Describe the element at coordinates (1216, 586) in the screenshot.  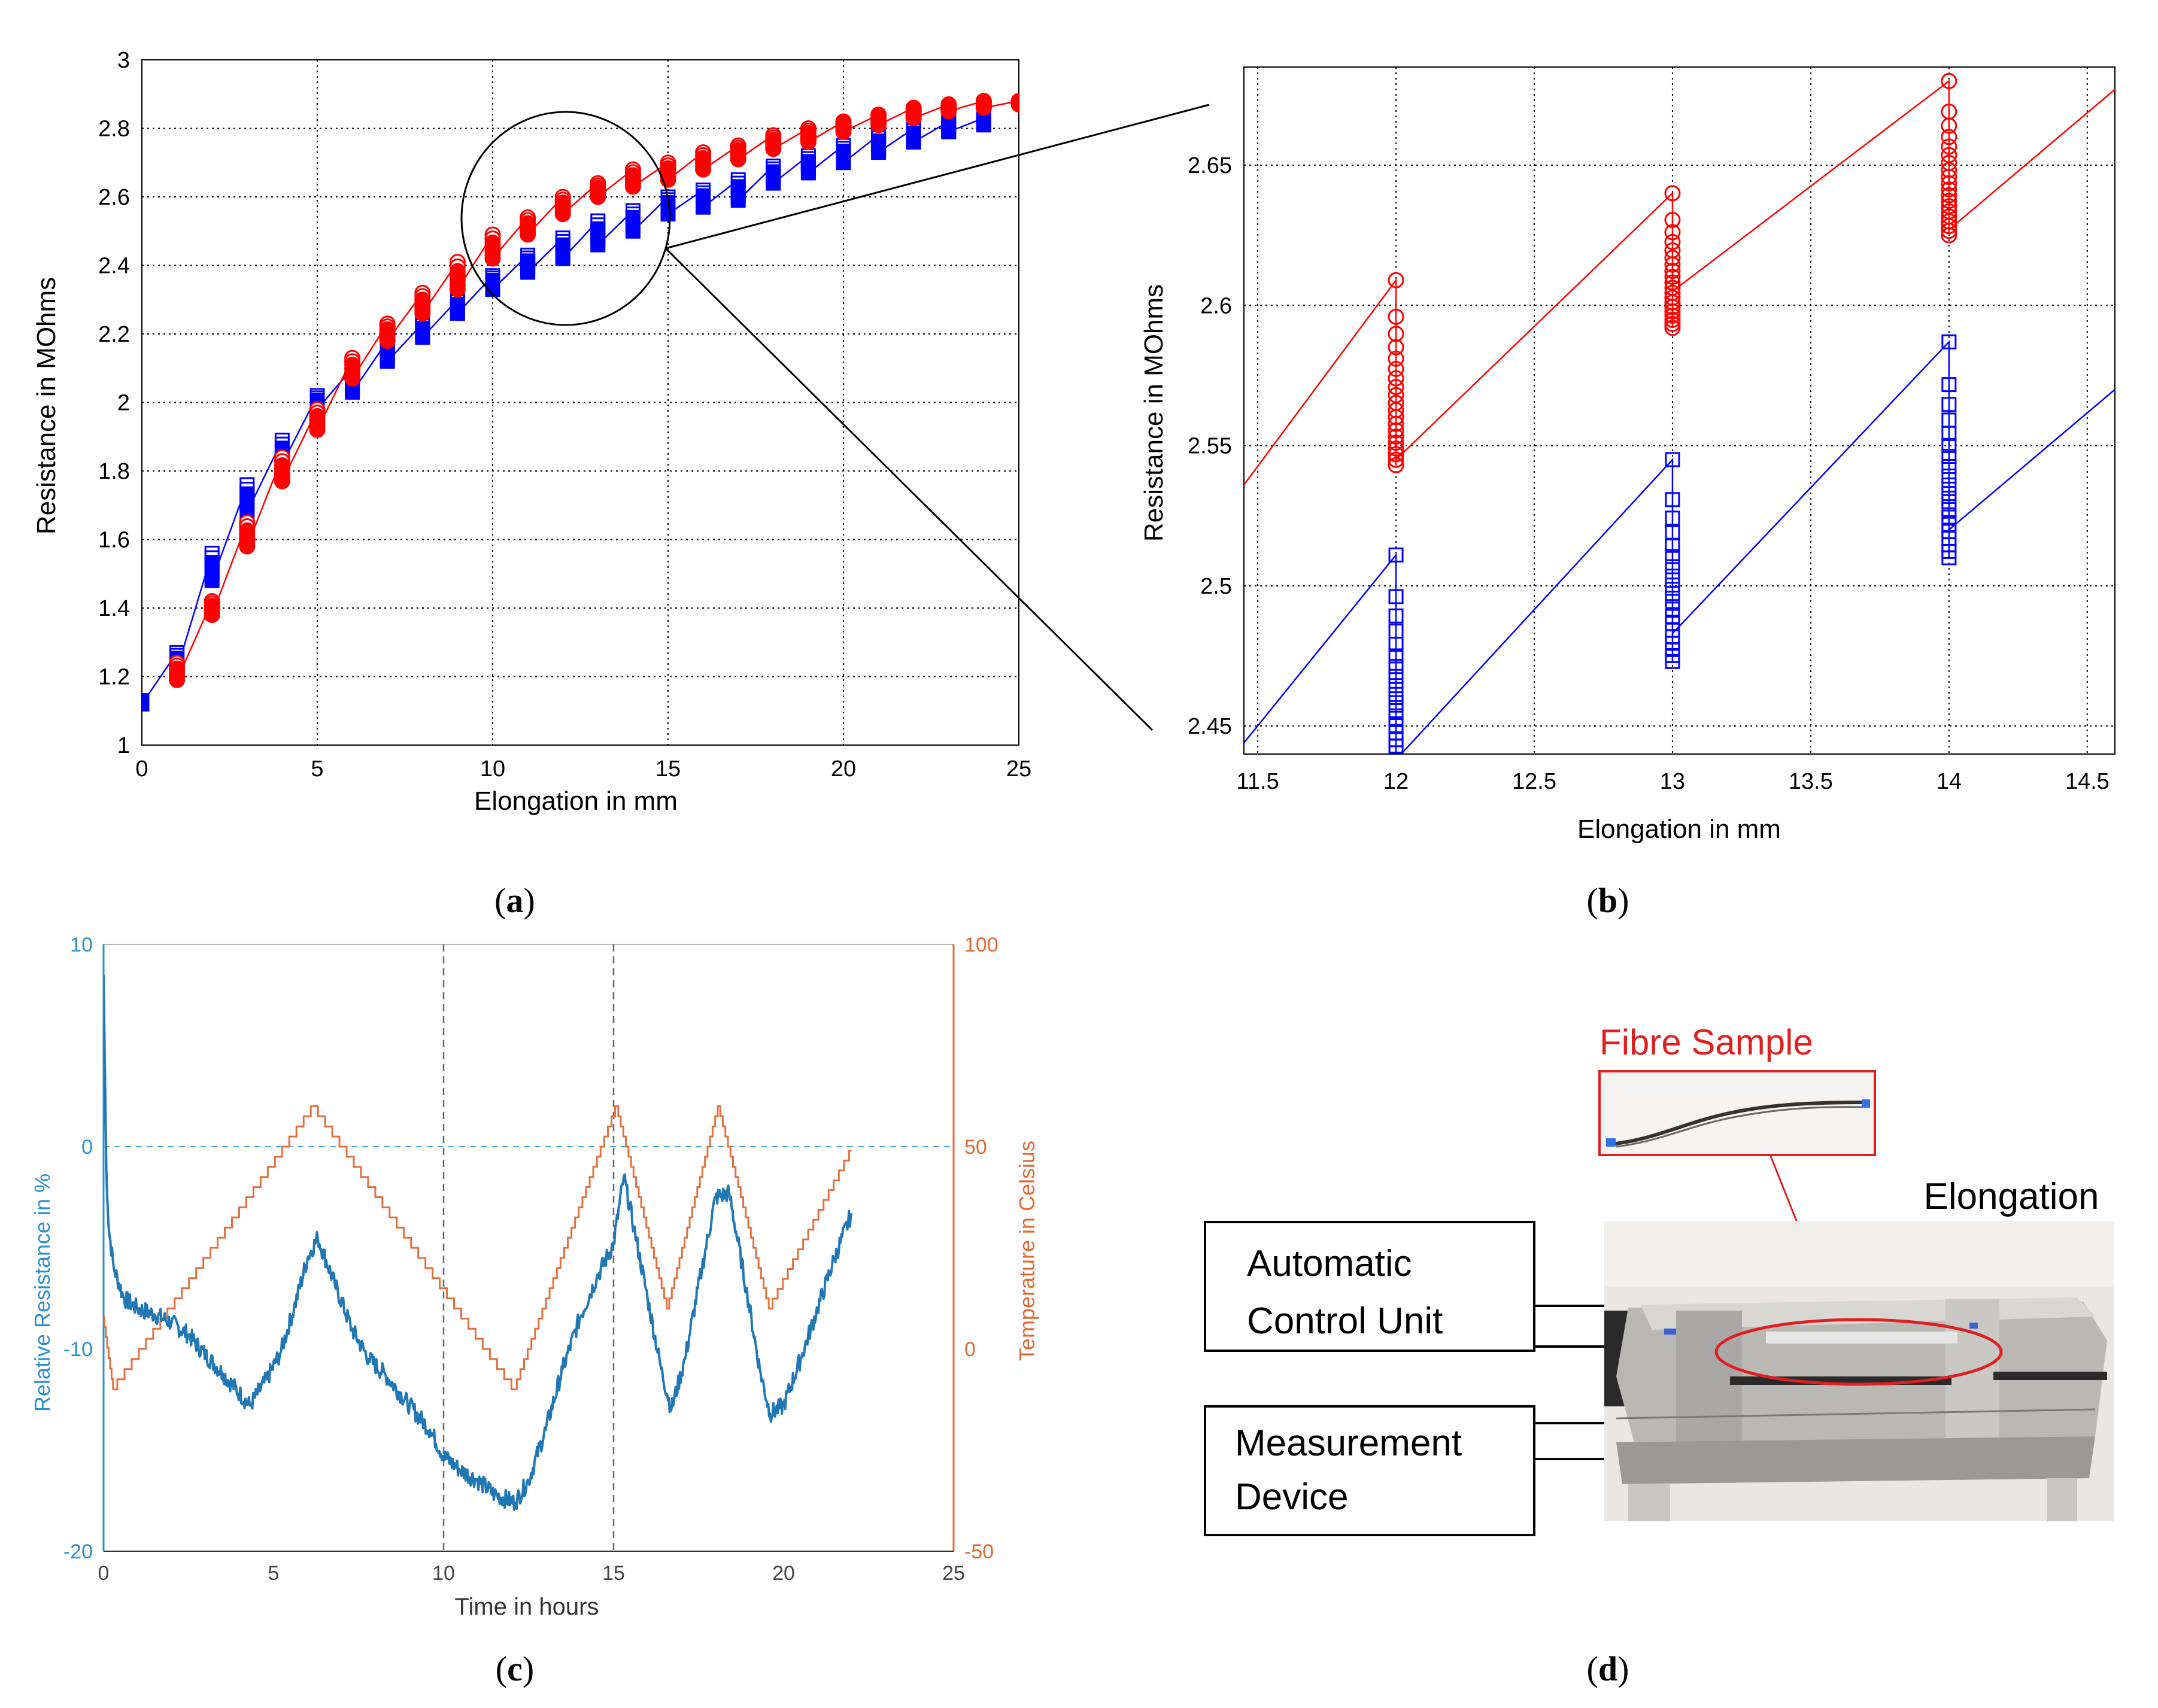
I see `panel-b-y-tick-label: 2.5` at that location.